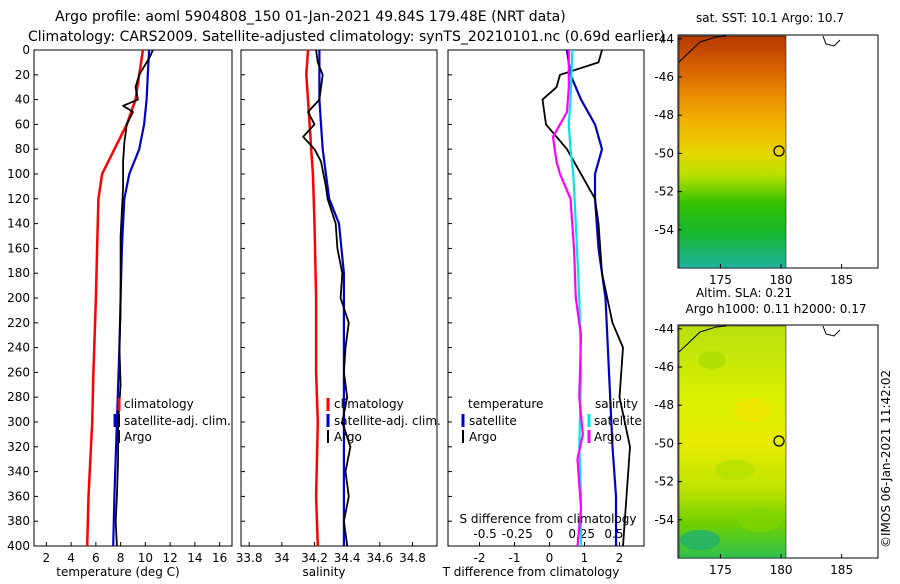 This screenshot has height=584, width=900. I want to click on x-tick-label: 8, so click(121, 558).